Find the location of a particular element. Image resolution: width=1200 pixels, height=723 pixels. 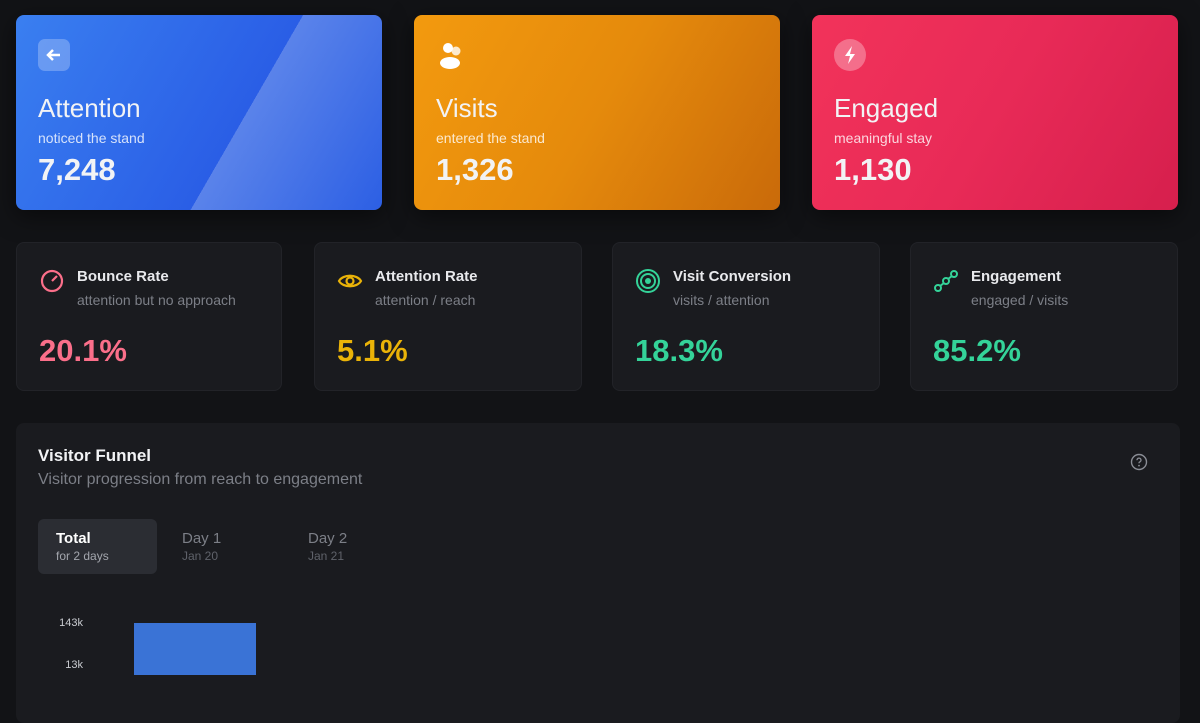

card-value: 1,130 is located at coordinates (873, 169).